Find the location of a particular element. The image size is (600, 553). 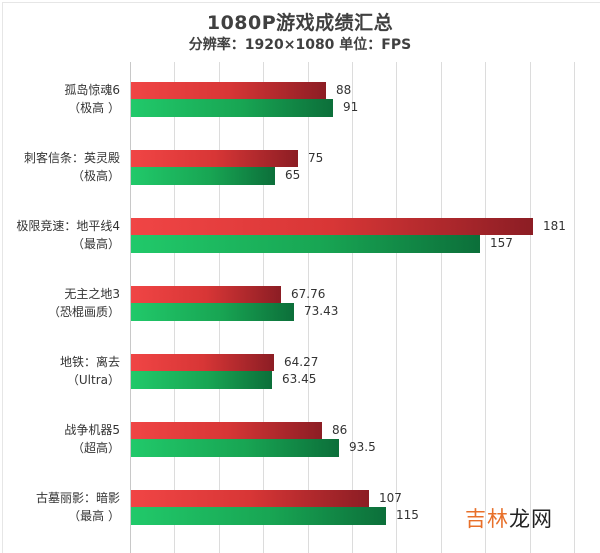

chart-subtitle: 分辨率：1920×1080 单位：FPS is located at coordinates (300, 45).